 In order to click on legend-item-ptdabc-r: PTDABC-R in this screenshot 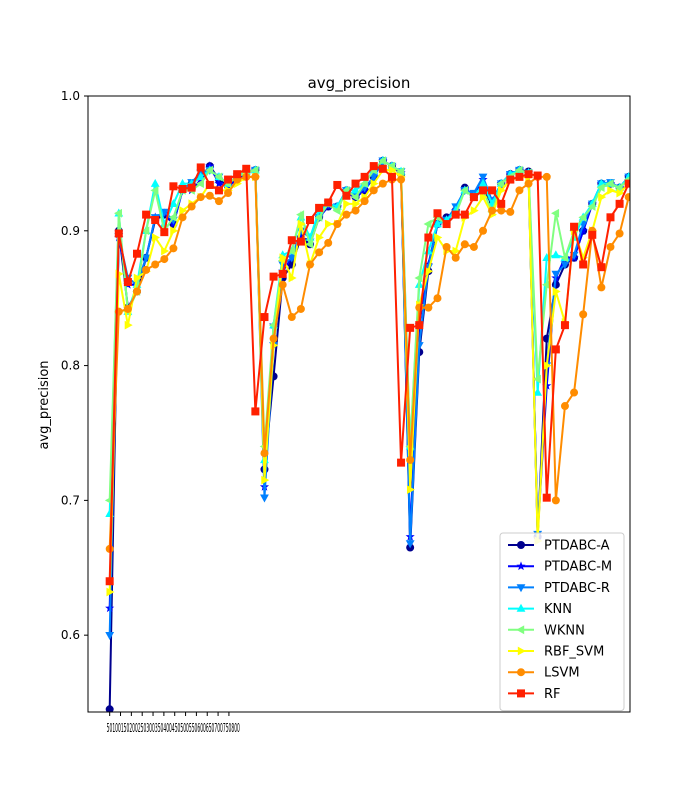, I will do `click(559, 588)`.